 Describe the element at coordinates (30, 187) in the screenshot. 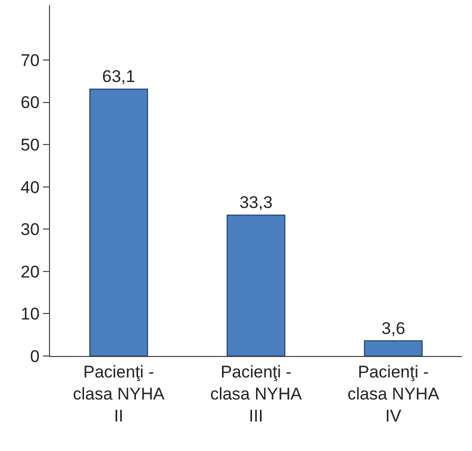

I see `y-tick-label: 40` at that location.